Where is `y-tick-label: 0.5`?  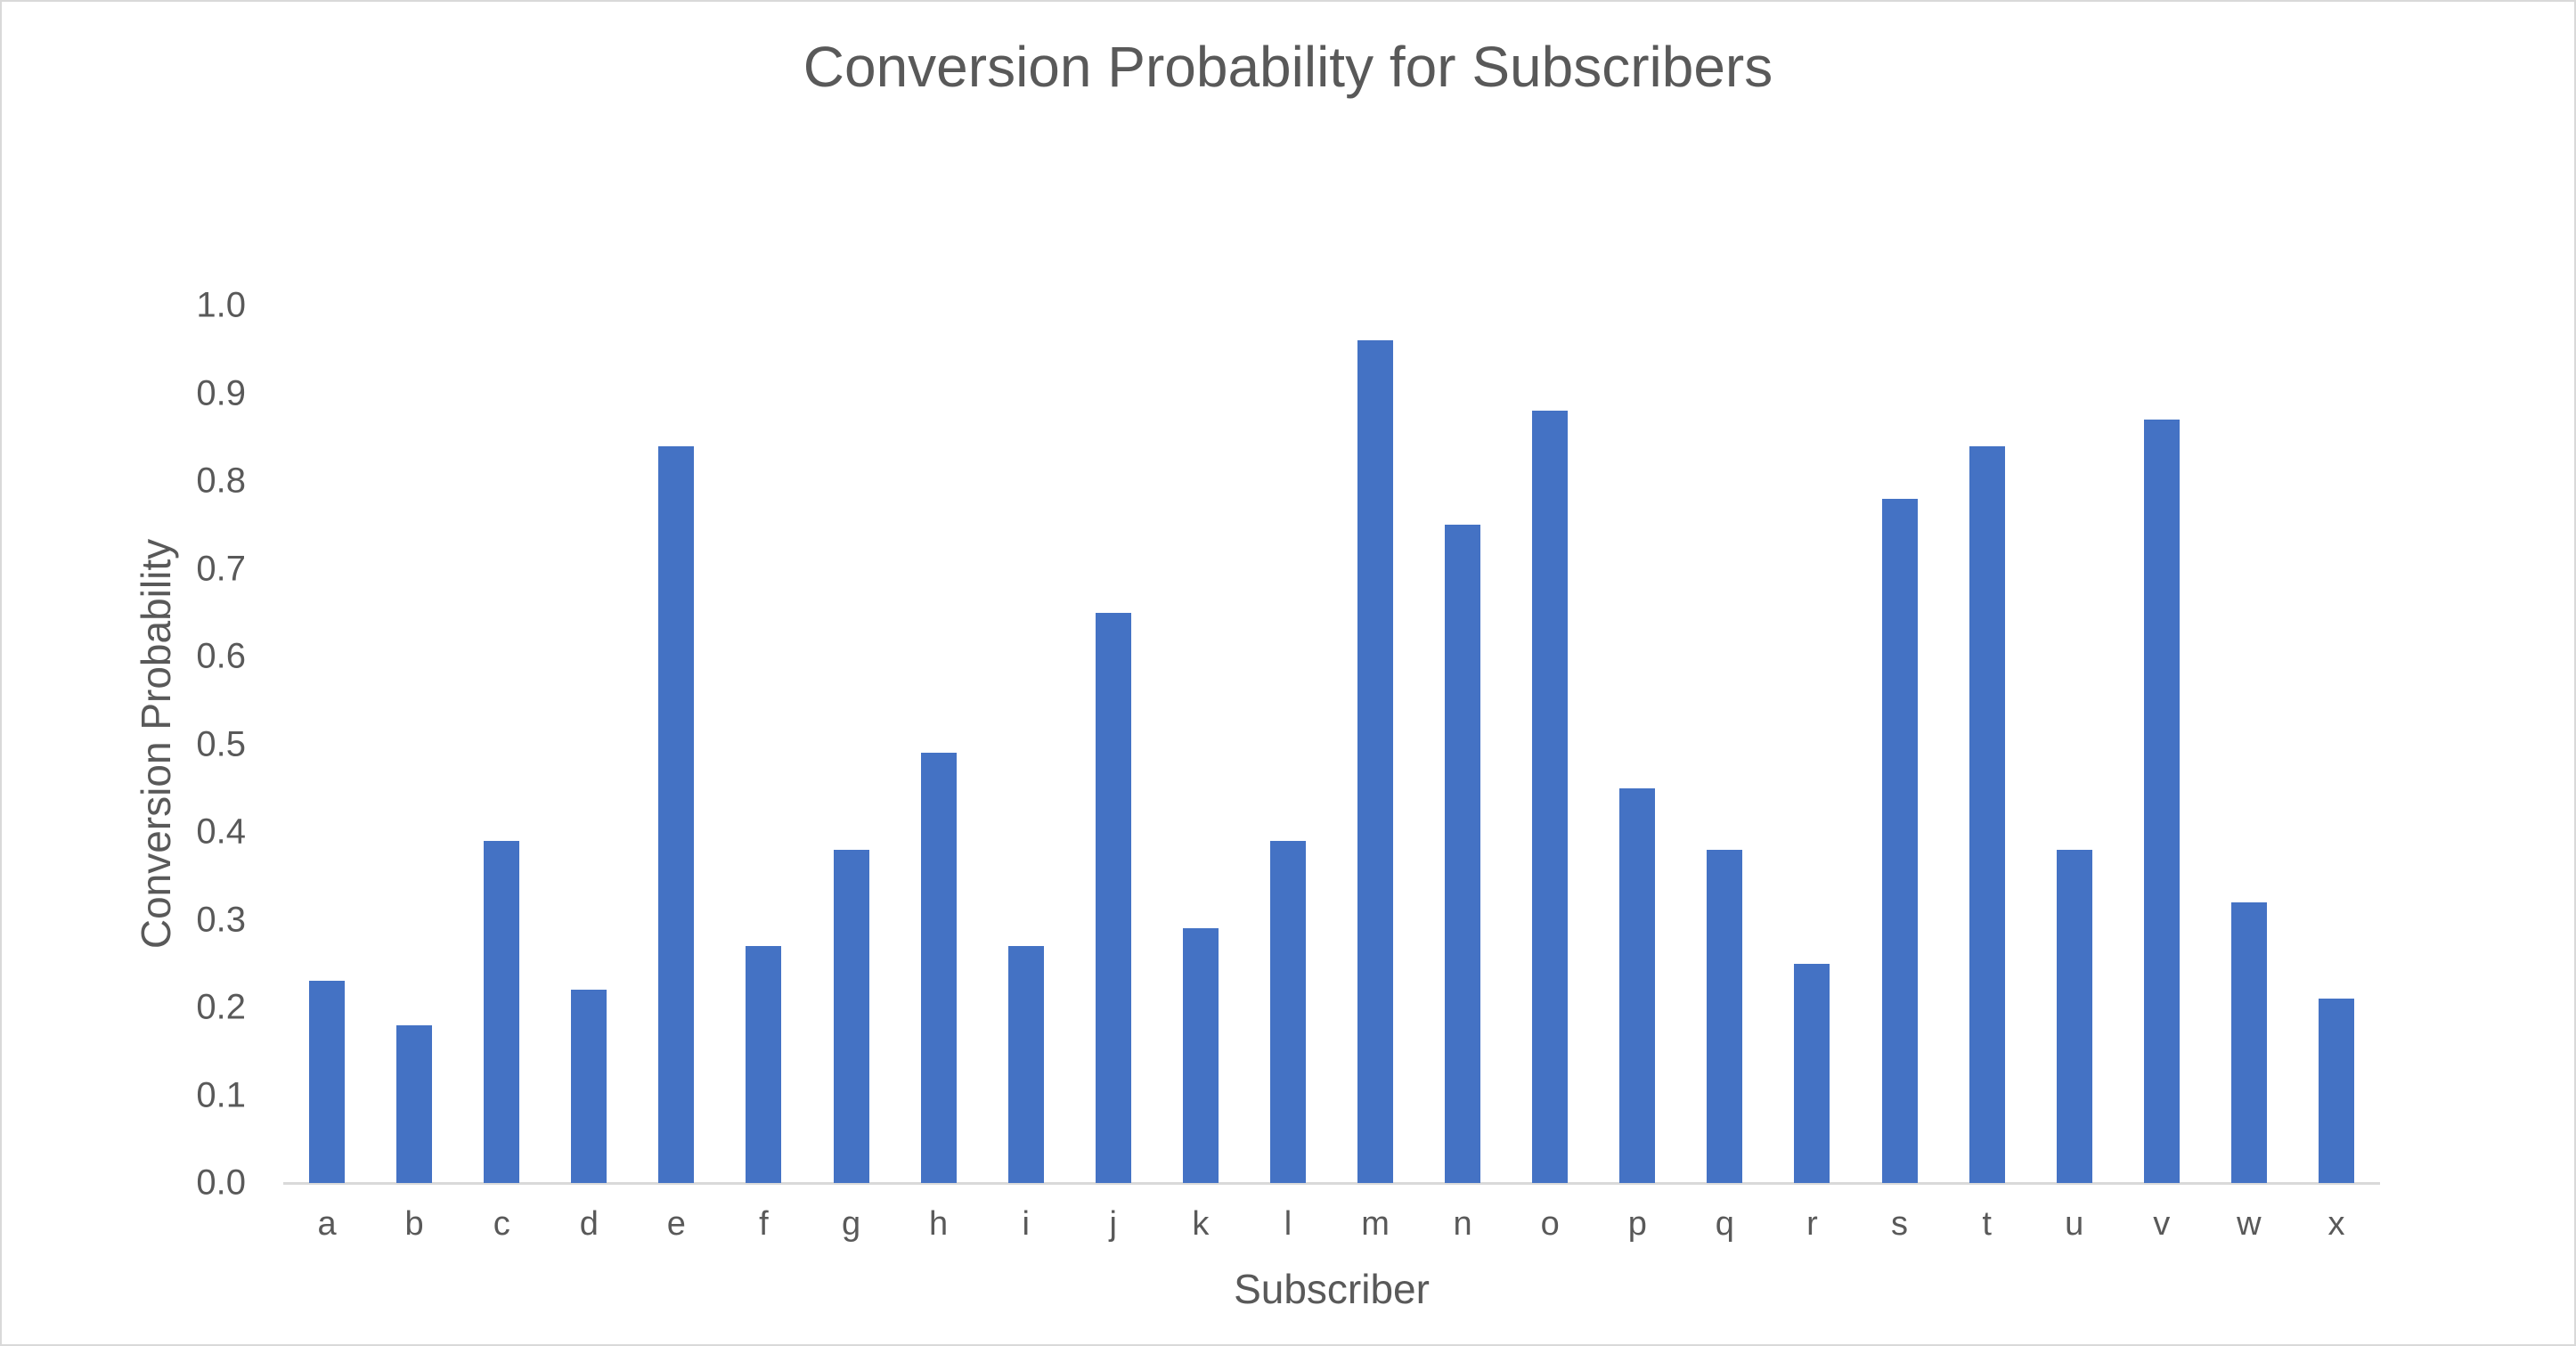 y-tick-label: 0.5 is located at coordinates (221, 744).